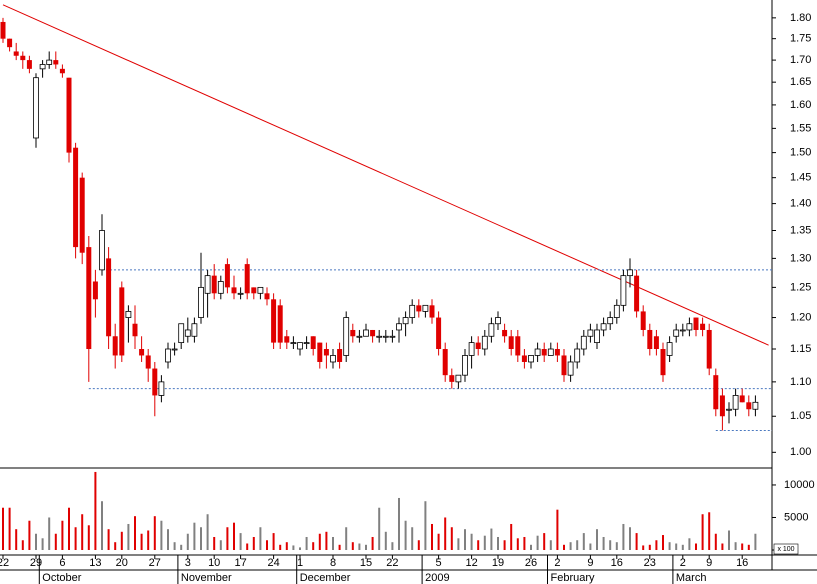 The image size is (817, 584). I want to click on month-label: 2009, so click(437, 578).